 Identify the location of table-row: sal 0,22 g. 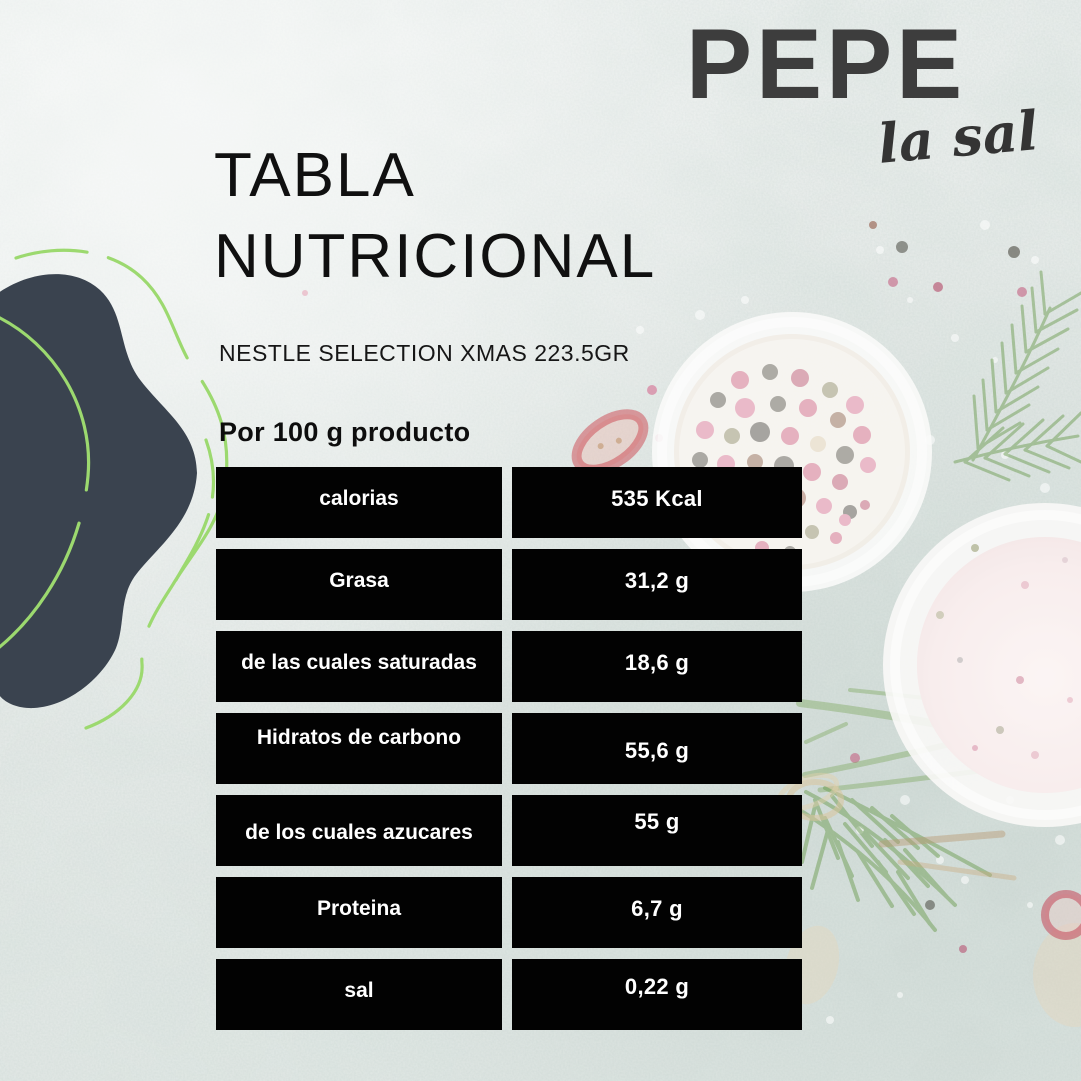
(509, 994).